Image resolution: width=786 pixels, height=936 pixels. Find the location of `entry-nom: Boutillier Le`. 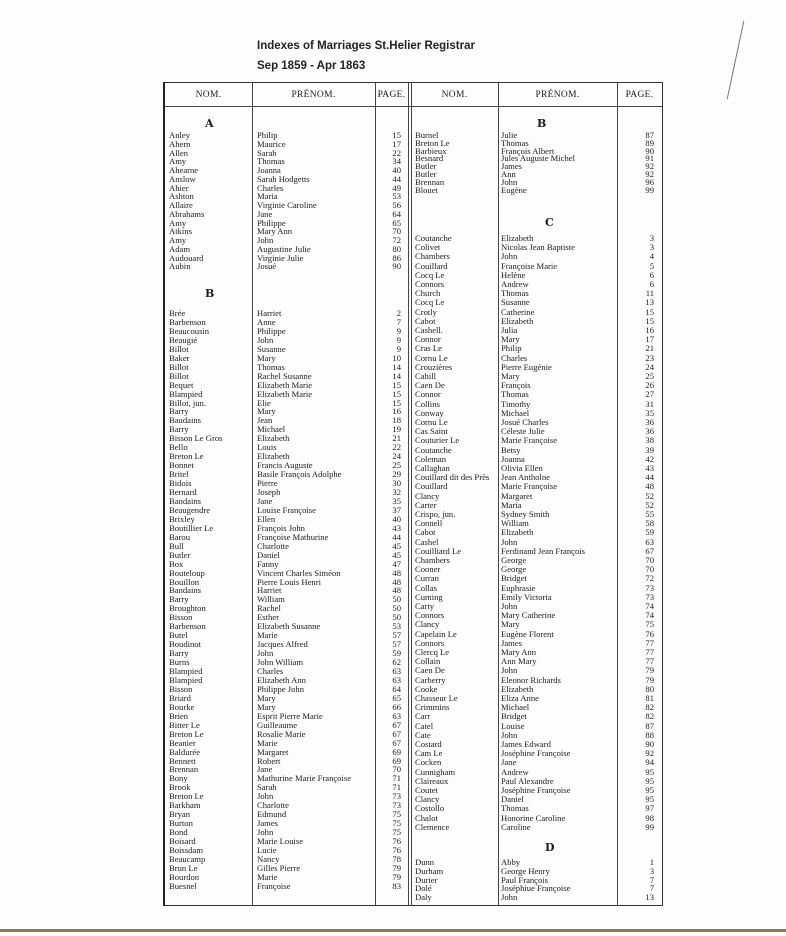

entry-nom: Boutillier Le is located at coordinates (191, 527).